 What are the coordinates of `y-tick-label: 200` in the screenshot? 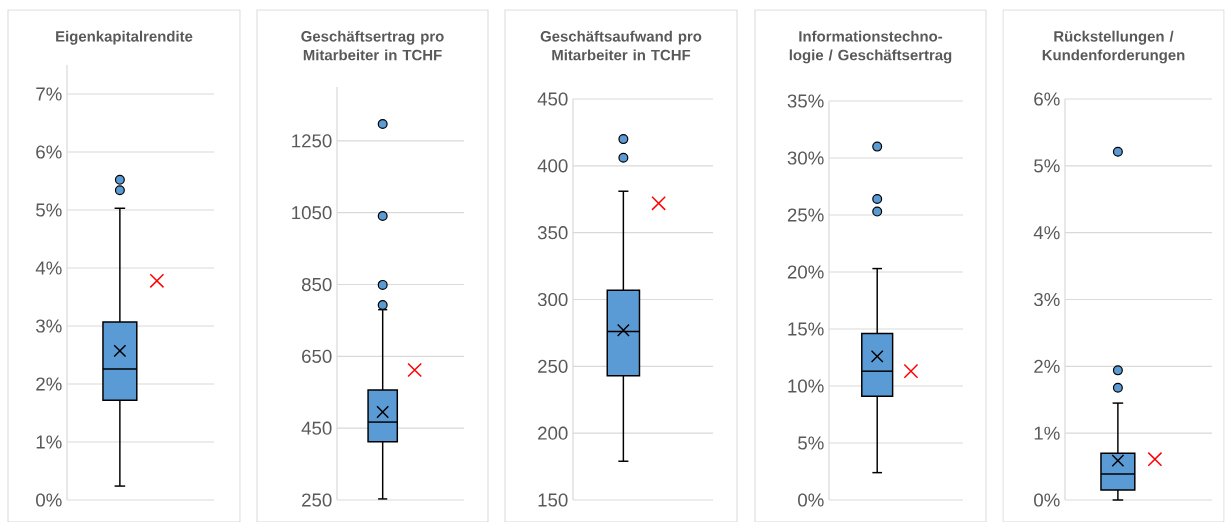 It's located at (553, 433).